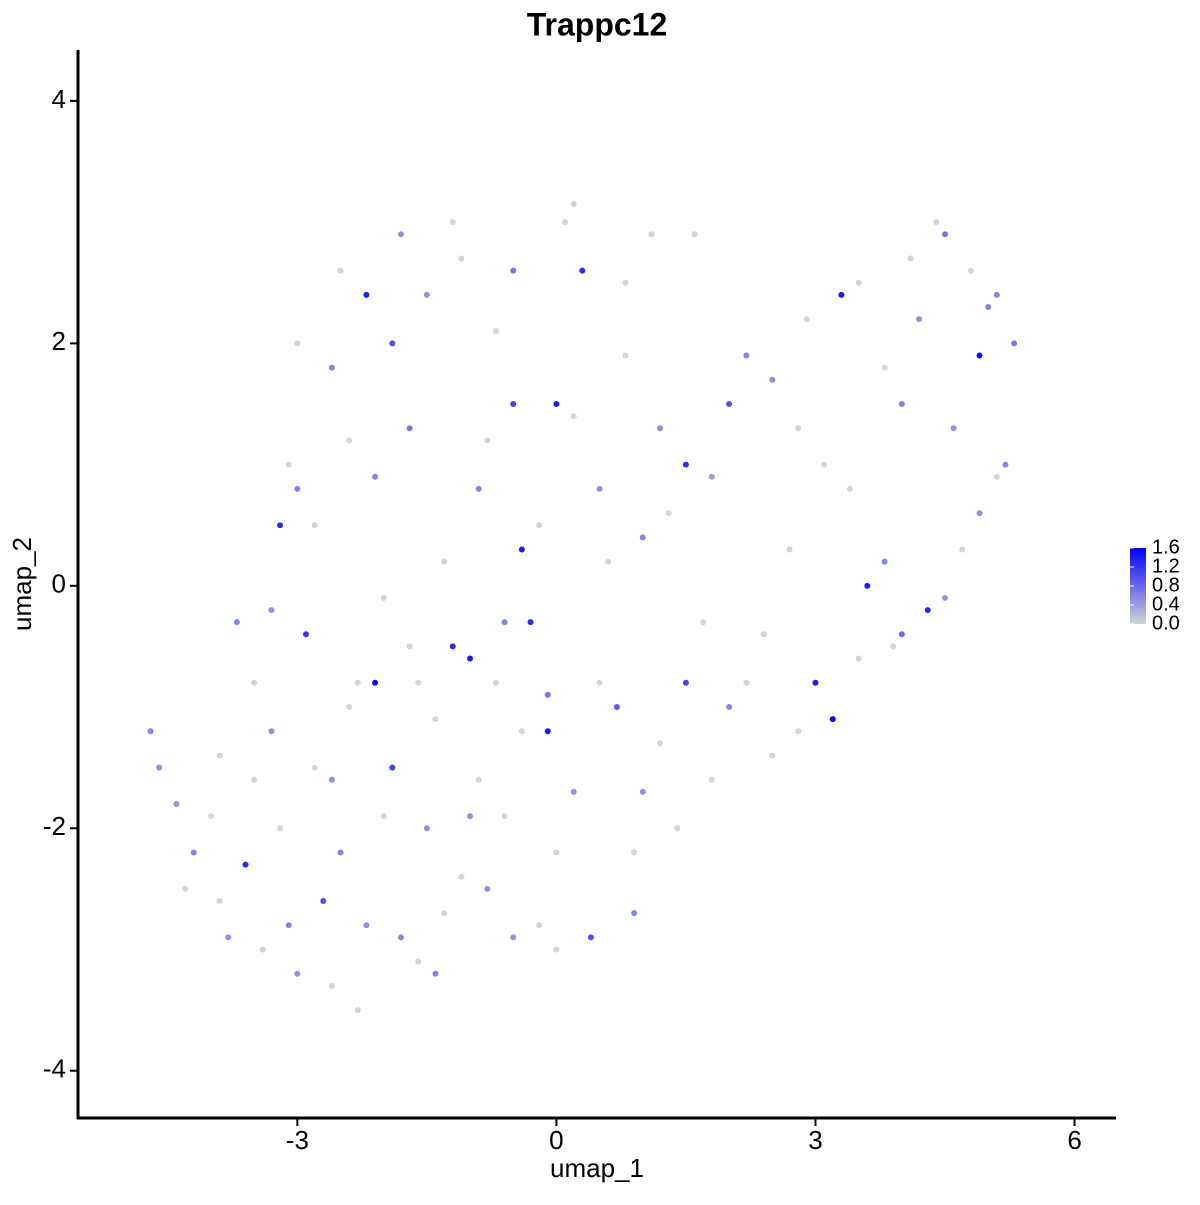 The height and width of the screenshot is (1205, 1200). What do you see at coordinates (1166, 566) in the screenshot?
I see `colorbar-tick-label: 1.2` at bounding box center [1166, 566].